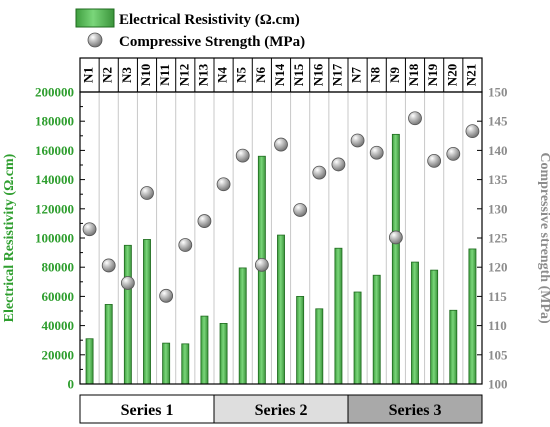  I want to click on y-tick-label: 100000, so click(54, 238).